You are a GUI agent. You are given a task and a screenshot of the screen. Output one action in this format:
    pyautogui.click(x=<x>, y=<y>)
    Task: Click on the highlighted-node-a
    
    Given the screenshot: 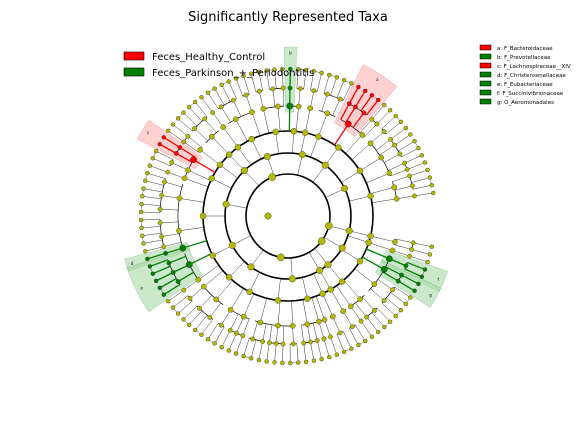 What is the action you would take?
    pyautogui.click(x=348, y=124)
    